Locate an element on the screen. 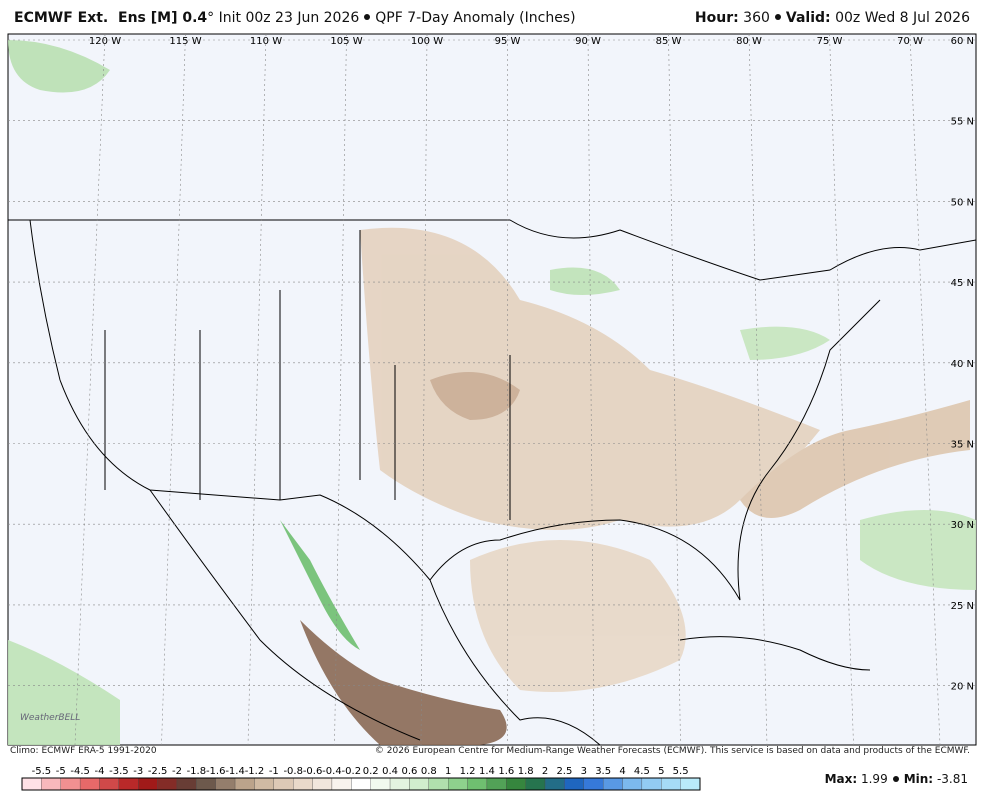 The width and height of the screenshot is (984, 808). lat-label: 20 N is located at coordinates (962, 687).